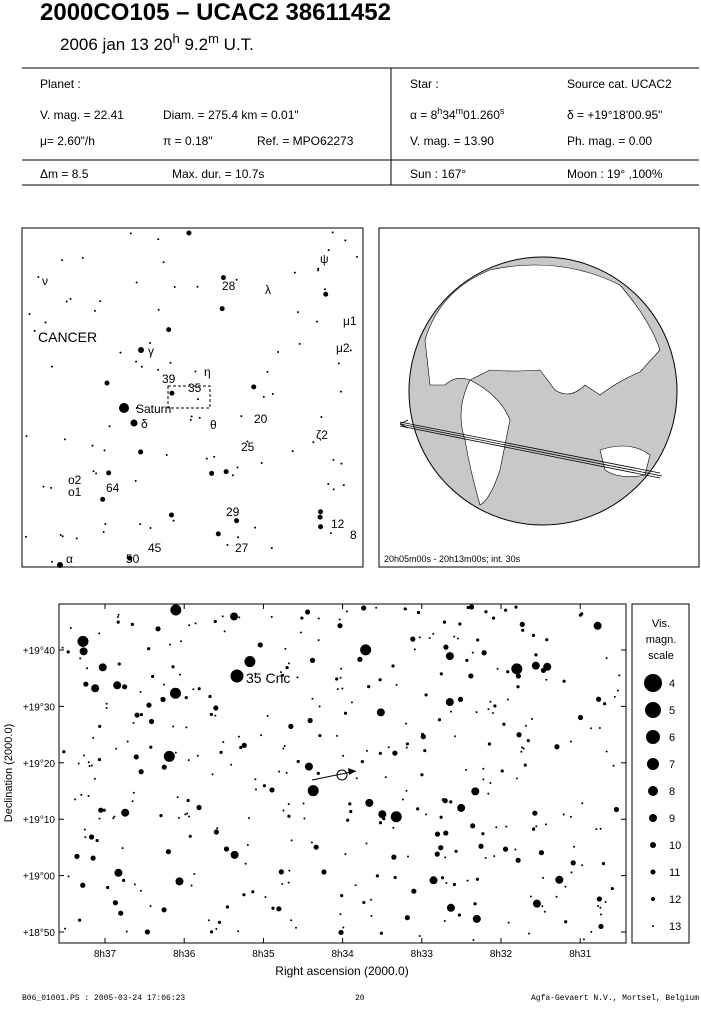  What do you see at coordinates (305, 141) in the screenshot?
I see `info-ref: Ref. = MPO62273` at bounding box center [305, 141].